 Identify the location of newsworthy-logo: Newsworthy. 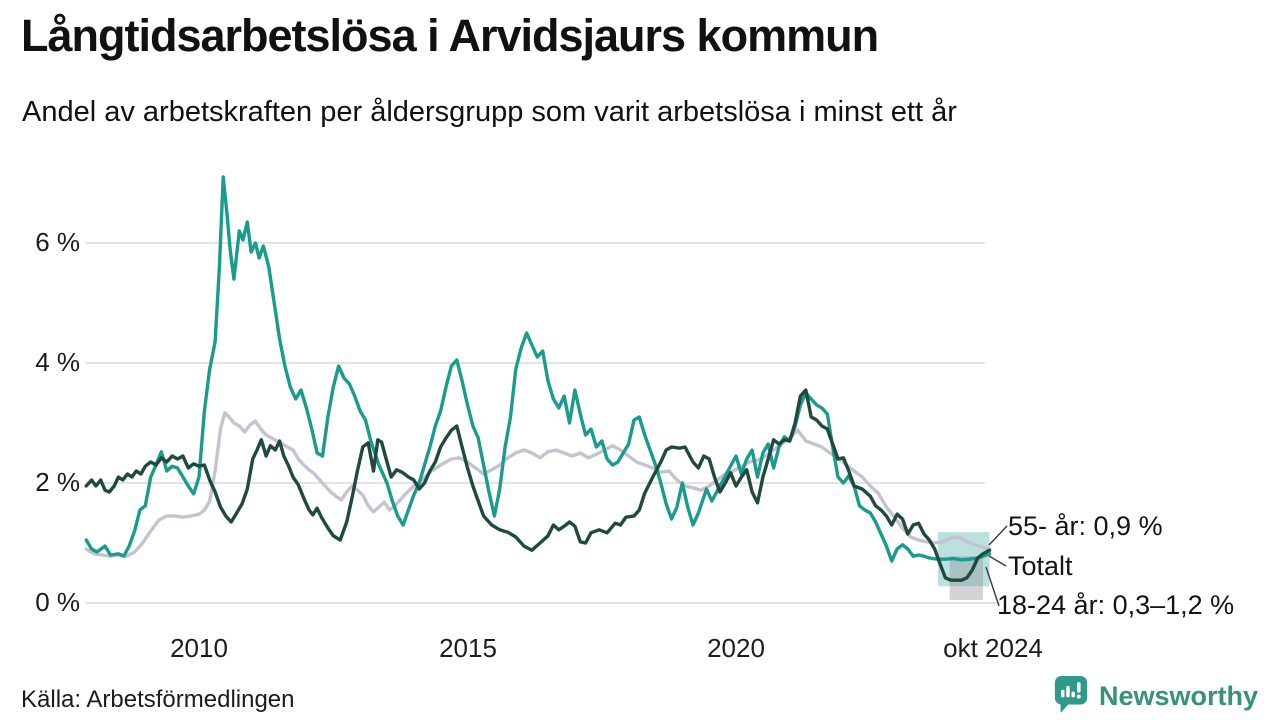
(1155, 696).